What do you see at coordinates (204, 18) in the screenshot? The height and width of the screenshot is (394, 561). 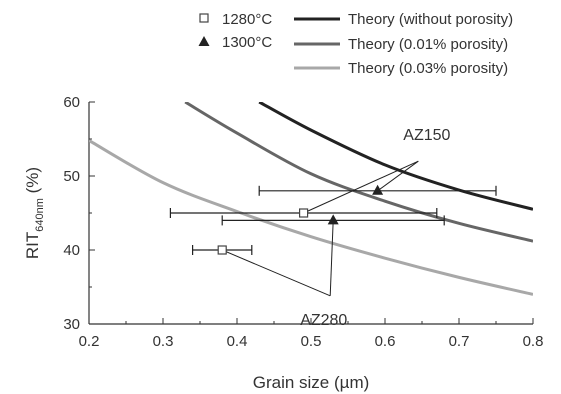 I see `legend-marker-1280c` at bounding box center [204, 18].